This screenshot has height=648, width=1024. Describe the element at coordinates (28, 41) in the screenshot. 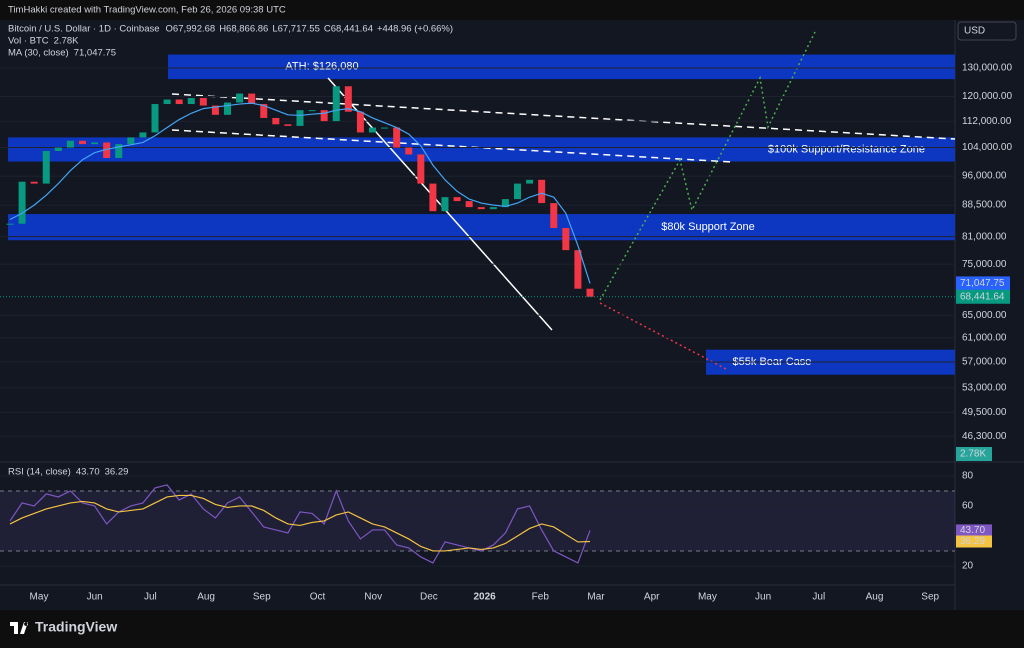

I see `volume-label: Vol · BTC` at that location.